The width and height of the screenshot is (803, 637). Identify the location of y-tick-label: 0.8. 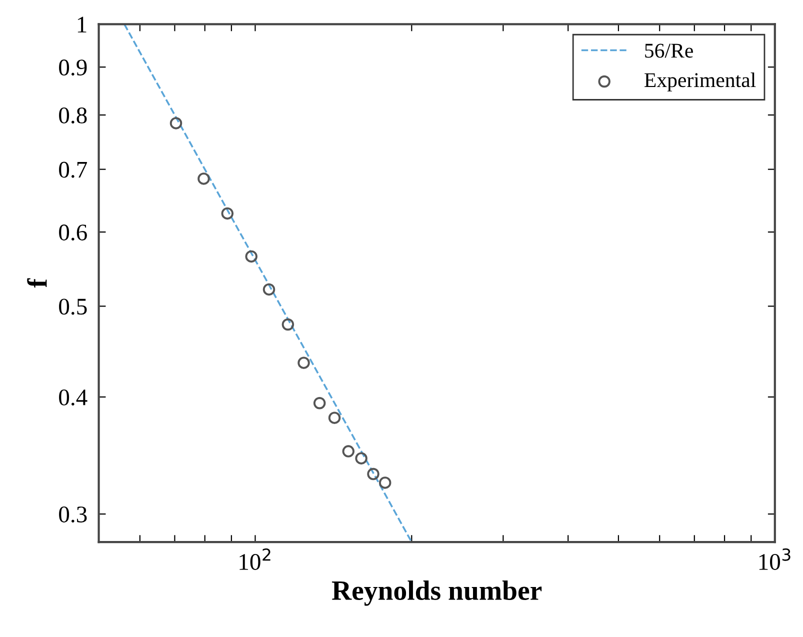
(73, 115).